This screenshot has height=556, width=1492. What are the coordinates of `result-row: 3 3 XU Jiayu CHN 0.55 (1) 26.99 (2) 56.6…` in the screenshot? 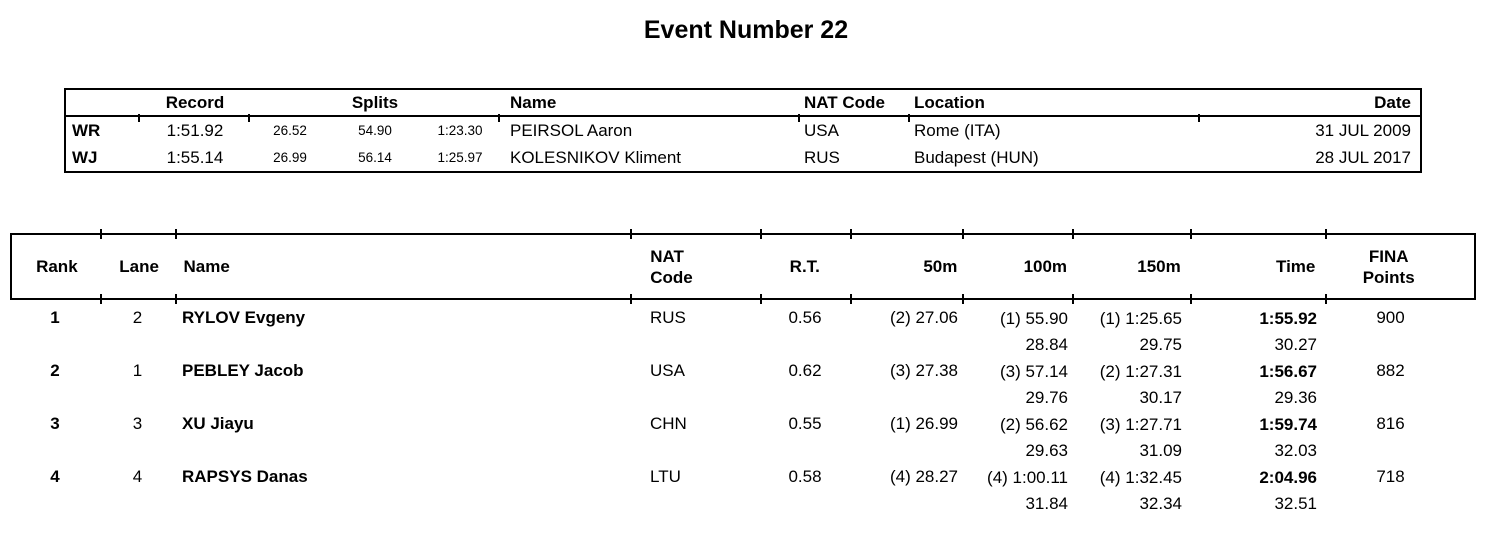 It's located at (743, 434).